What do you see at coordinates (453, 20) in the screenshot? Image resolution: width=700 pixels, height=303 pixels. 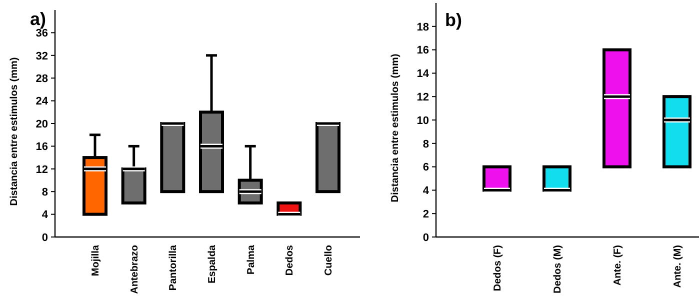 I see `chart-title: b)` at bounding box center [453, 20].